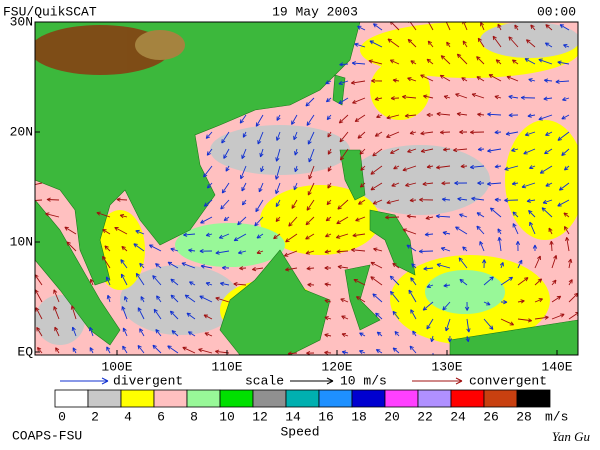 This screenshot has height=450, width=600. What do you see at coordinates (392, 416) in the screenshot?
I see `colorbar-label: 20` at bounding box center [392, 416].